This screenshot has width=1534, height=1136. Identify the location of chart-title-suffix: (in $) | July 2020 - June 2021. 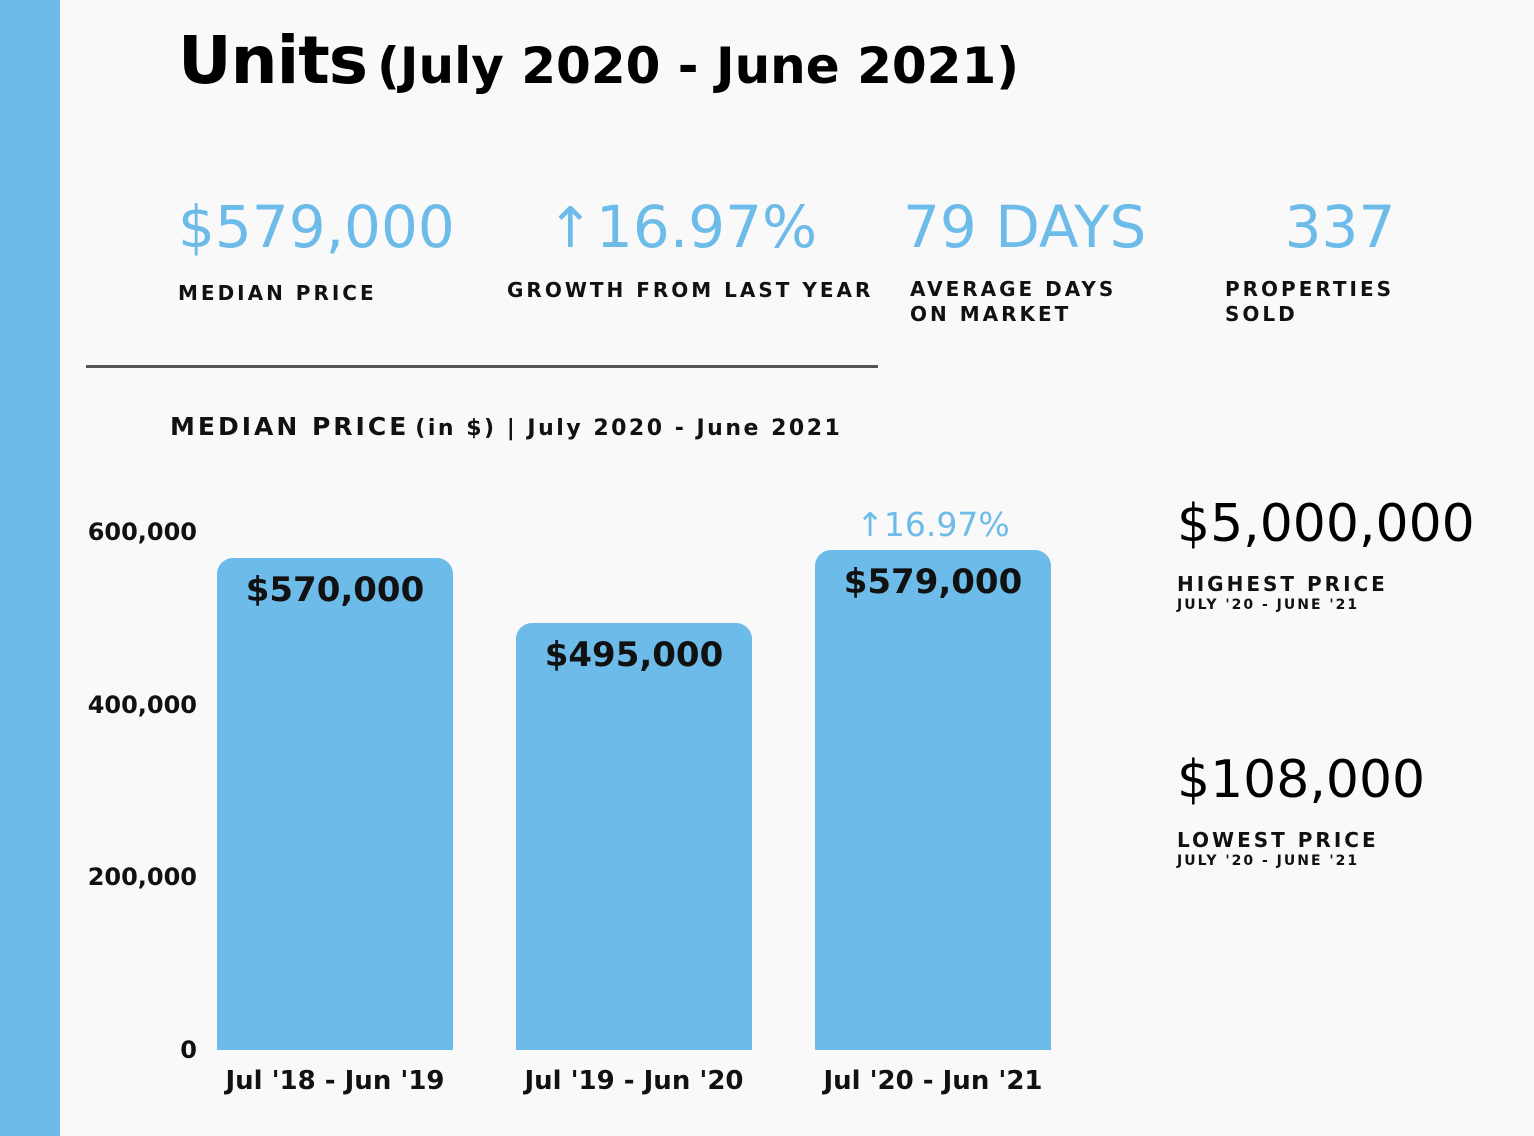
(629, 428).